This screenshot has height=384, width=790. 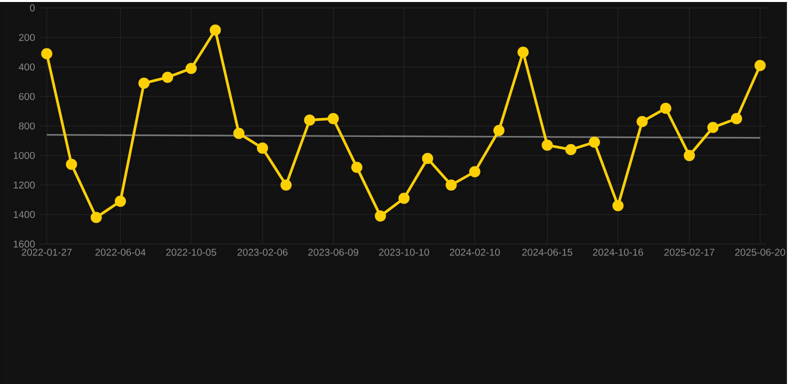 I want to click on y-tick-label: 1000, so click(x=24, y=155).